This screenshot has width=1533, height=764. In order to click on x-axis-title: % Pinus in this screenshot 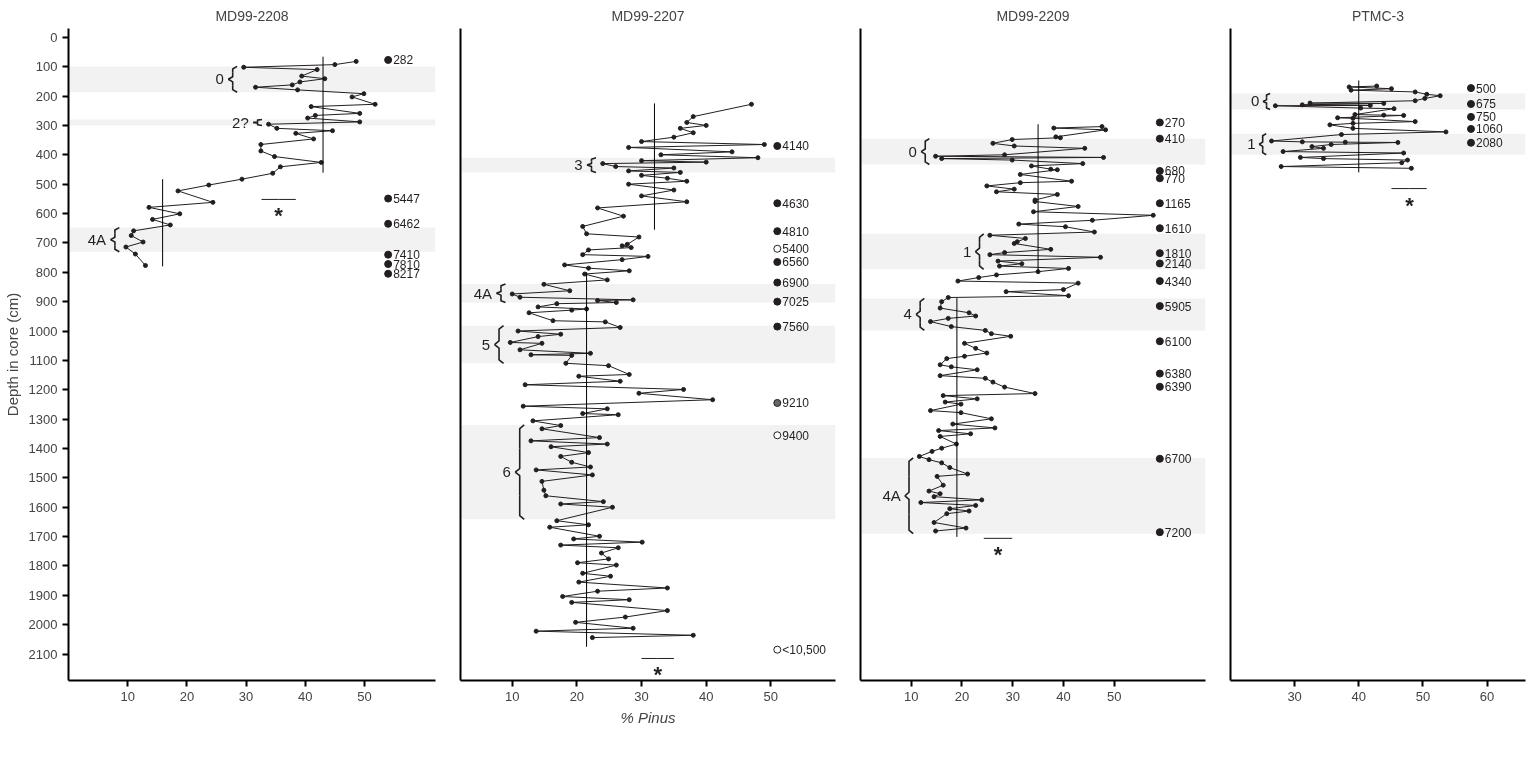, I will do `click(648, 717)`.